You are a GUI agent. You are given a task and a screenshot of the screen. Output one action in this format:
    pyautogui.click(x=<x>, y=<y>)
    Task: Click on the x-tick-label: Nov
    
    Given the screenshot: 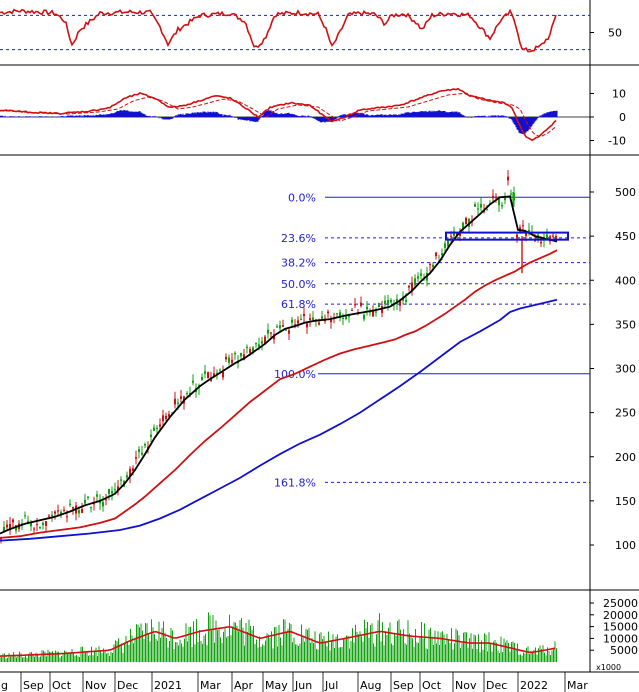 What is the action you would take?
    pyautogui.click(x=96, y=685)
    